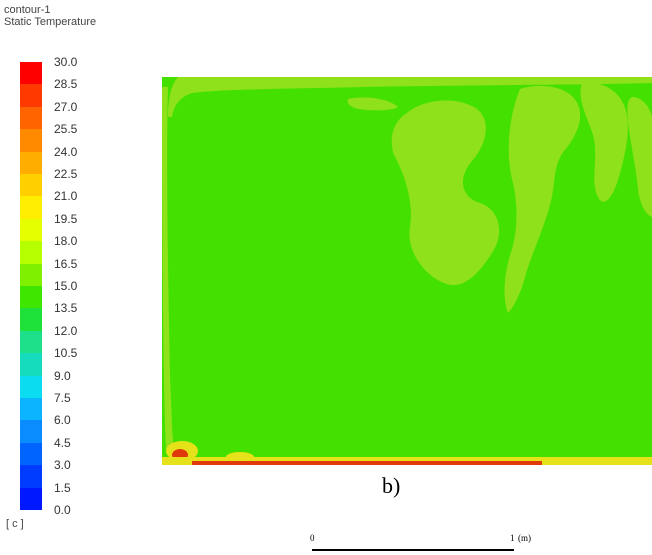  What do you see at coordinates (62, 420) in the screenshot?
I see `legend-tick-label: 6.0` at bounding box center [62, 420].